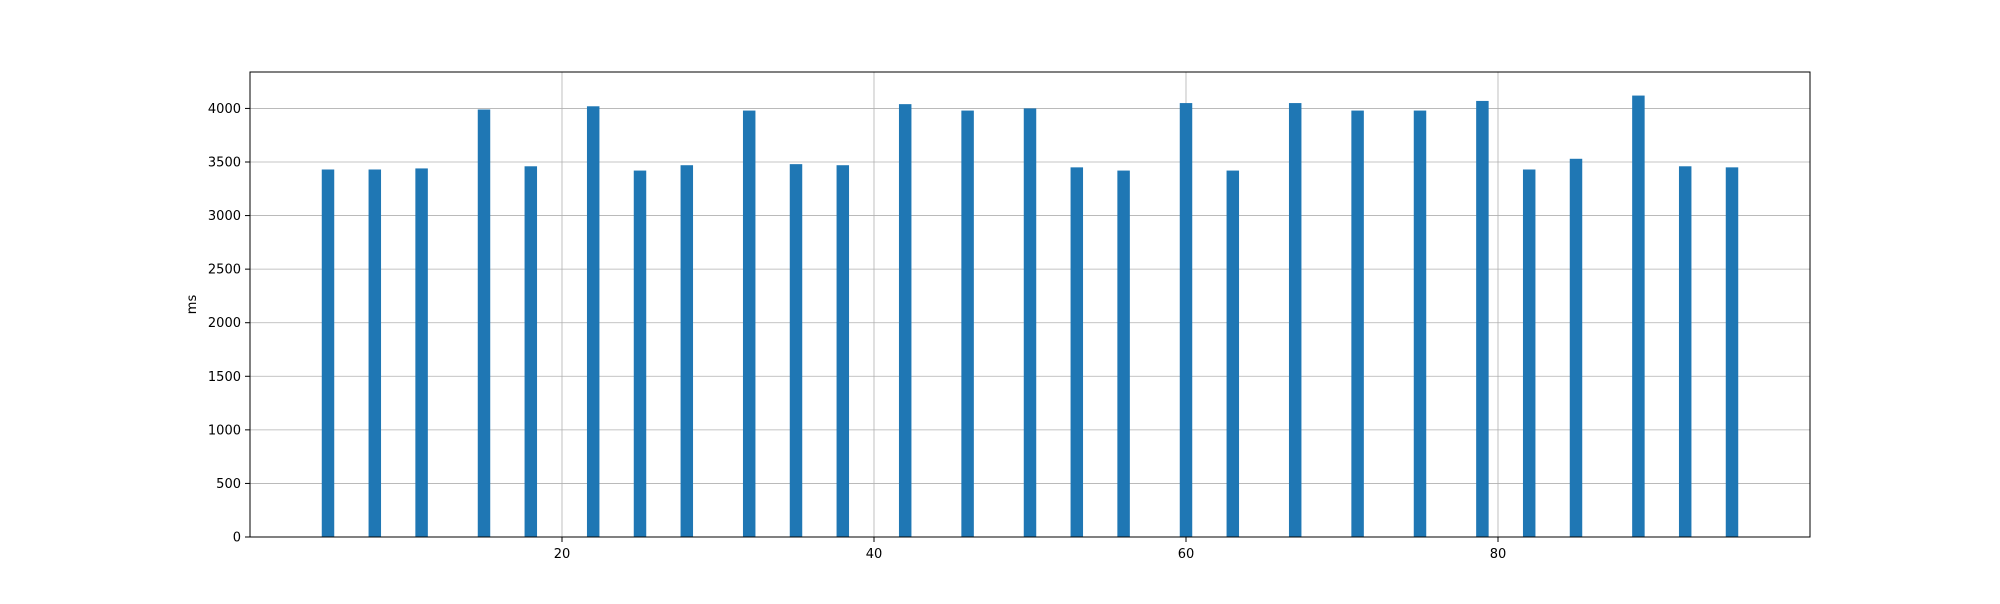 This screenshot has height=604, width=2000. Describe the element at coordinates (224, 430) in the screenshot. I see `y-tick-label: 1000` at that location.